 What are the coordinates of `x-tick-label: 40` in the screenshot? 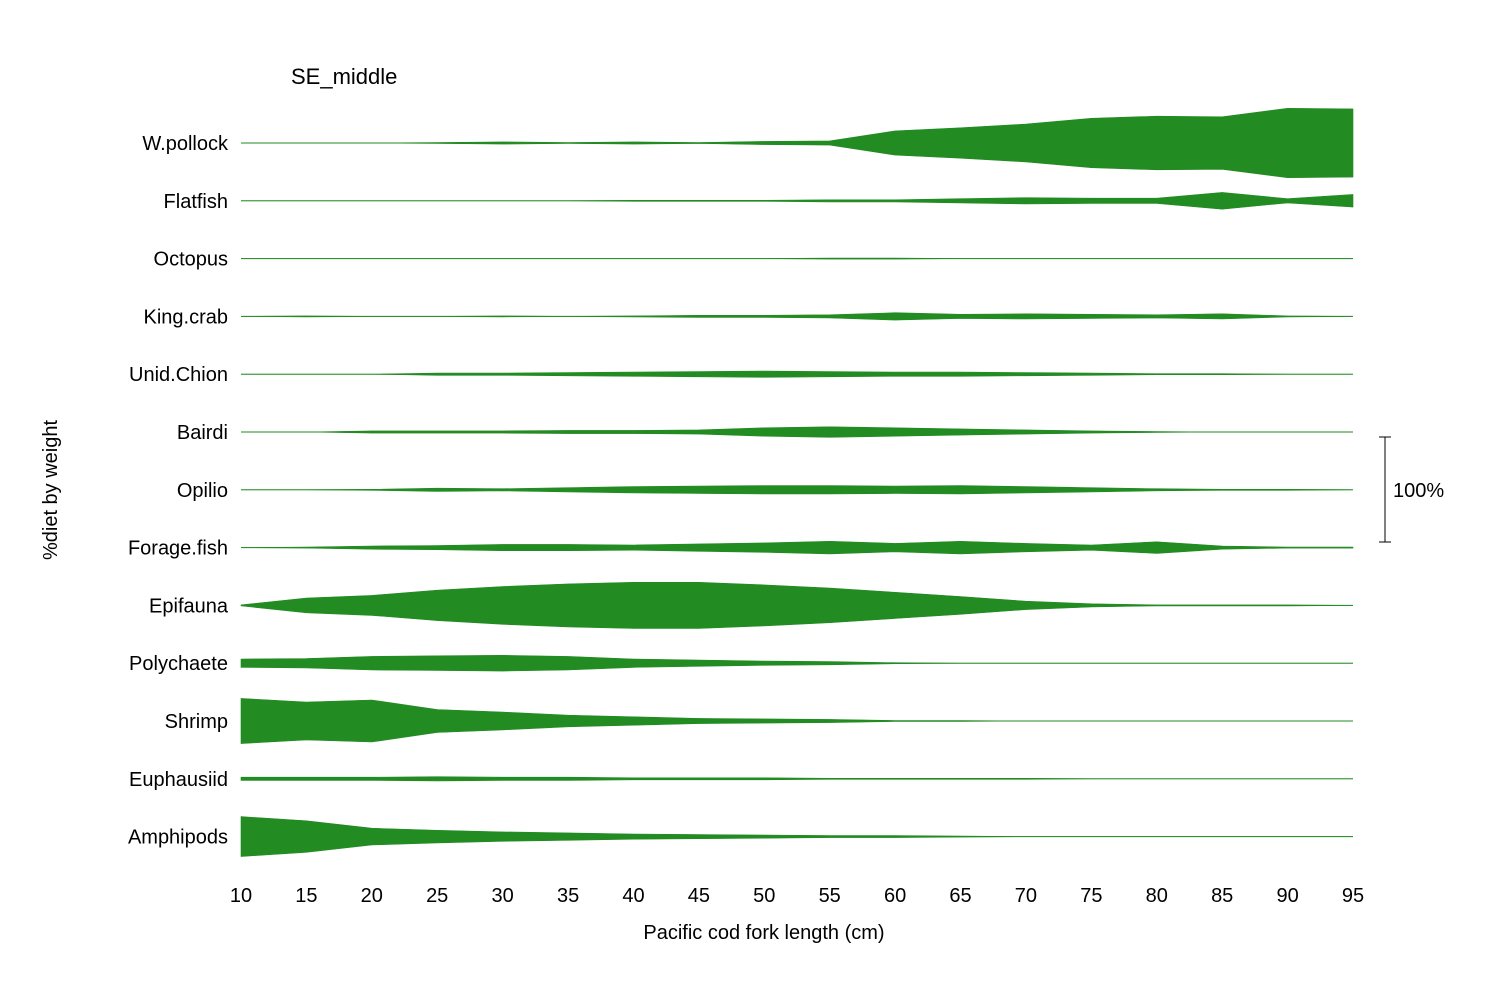 It's located at (633, 896).